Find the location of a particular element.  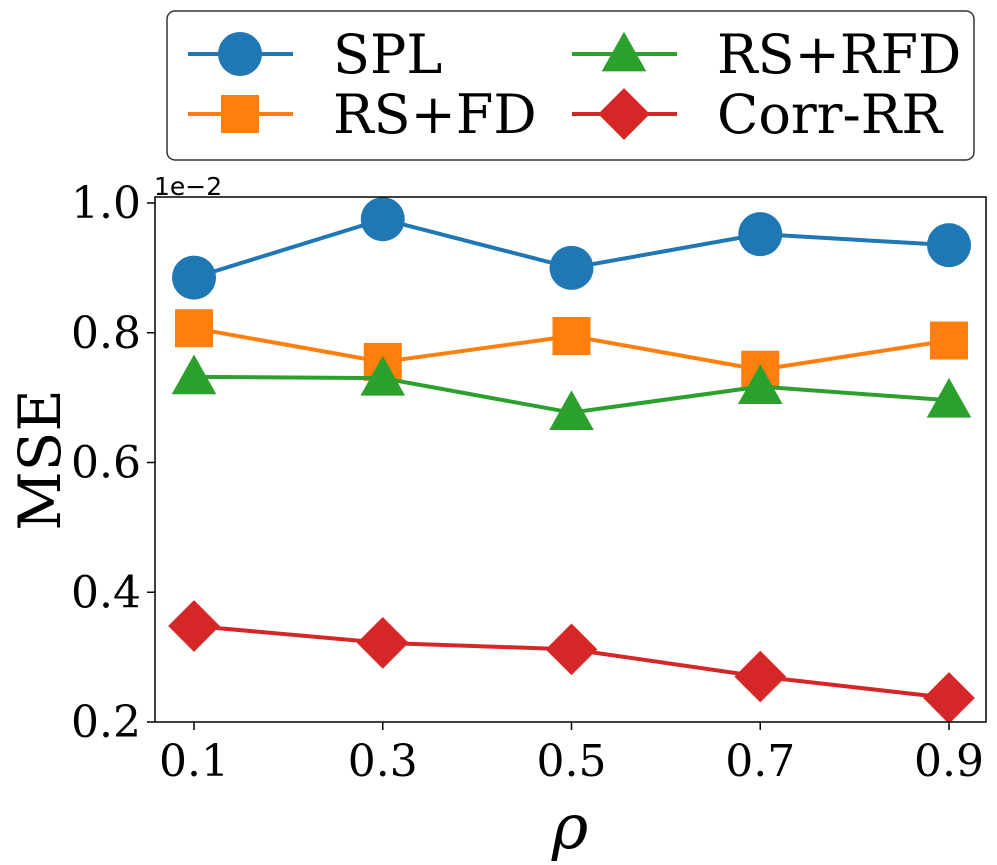

legend-marker-corr-rr is located at coordinates (624, 114).